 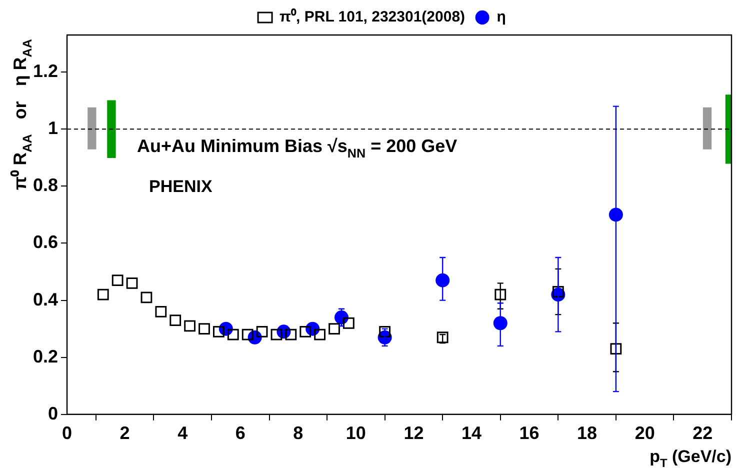 I want to click on legend-label: η, so click(x=501, y=17).